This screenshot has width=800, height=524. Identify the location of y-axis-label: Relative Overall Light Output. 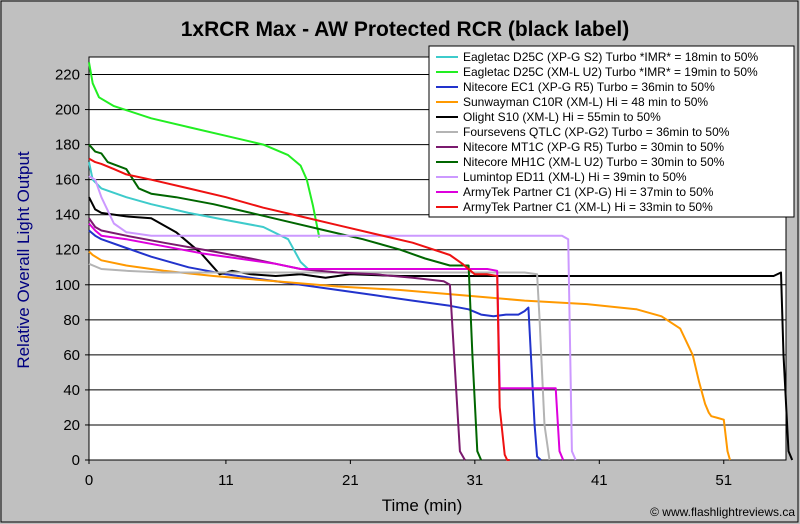
(23, 260).